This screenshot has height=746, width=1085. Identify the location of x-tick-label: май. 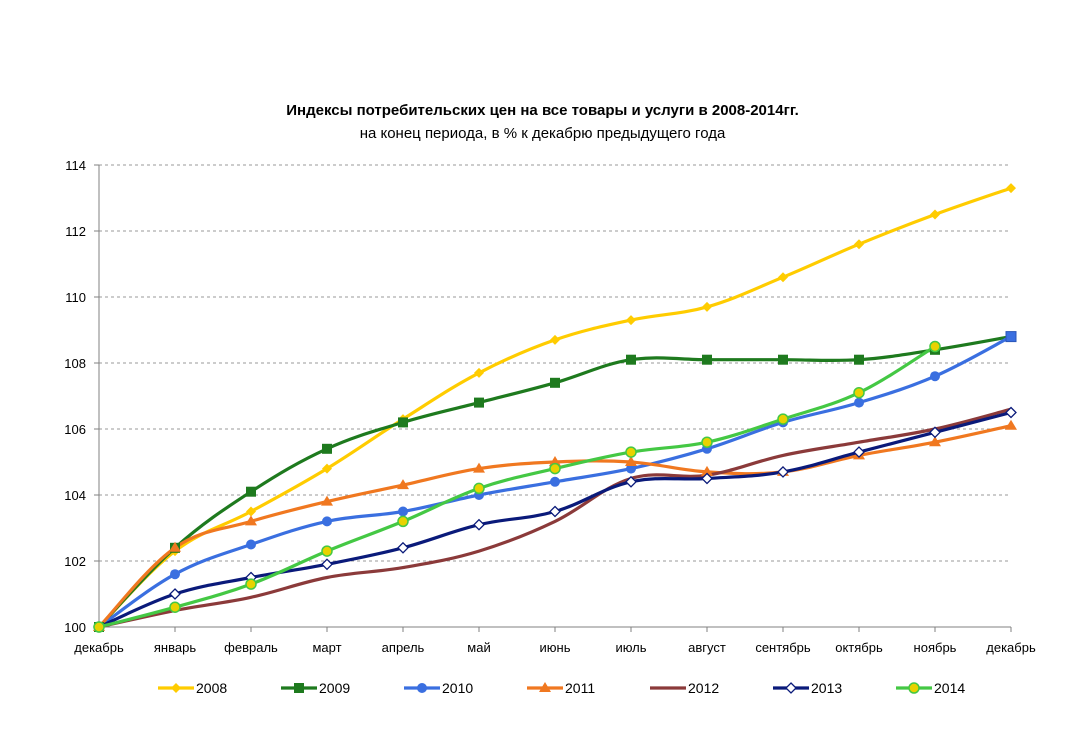
(478, 647).